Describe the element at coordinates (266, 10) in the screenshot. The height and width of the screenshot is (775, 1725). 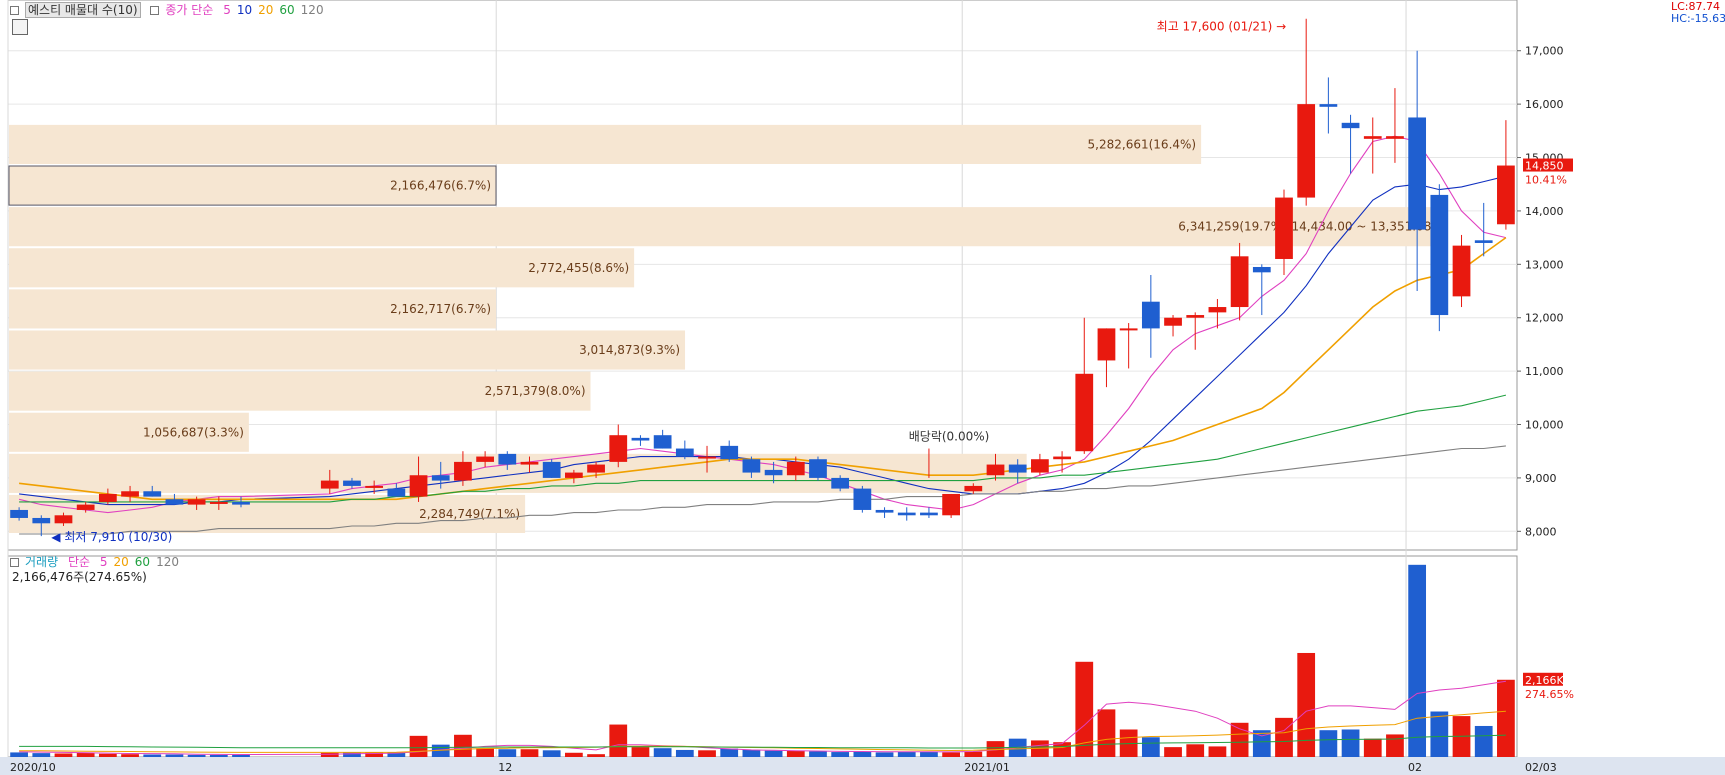
I see `ma-period-20: 20` at that location.